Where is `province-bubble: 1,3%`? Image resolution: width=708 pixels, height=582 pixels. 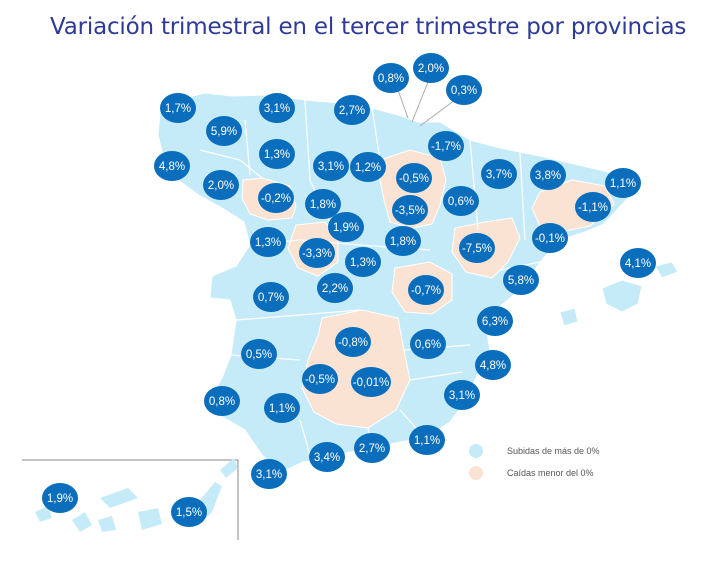 province-bubble: 1,3% is located at coordinates (277, 154).